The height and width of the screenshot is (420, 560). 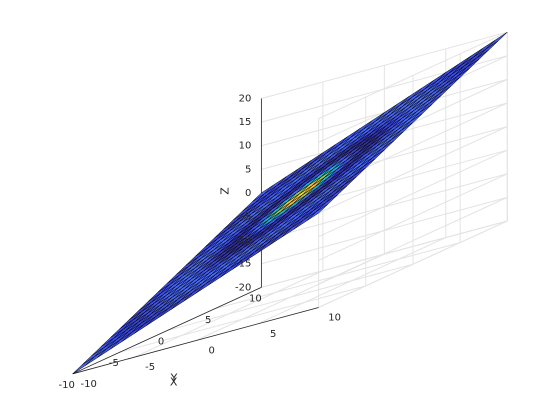 I want to click on z-tick-label: -20, so click(x=243, y=287).